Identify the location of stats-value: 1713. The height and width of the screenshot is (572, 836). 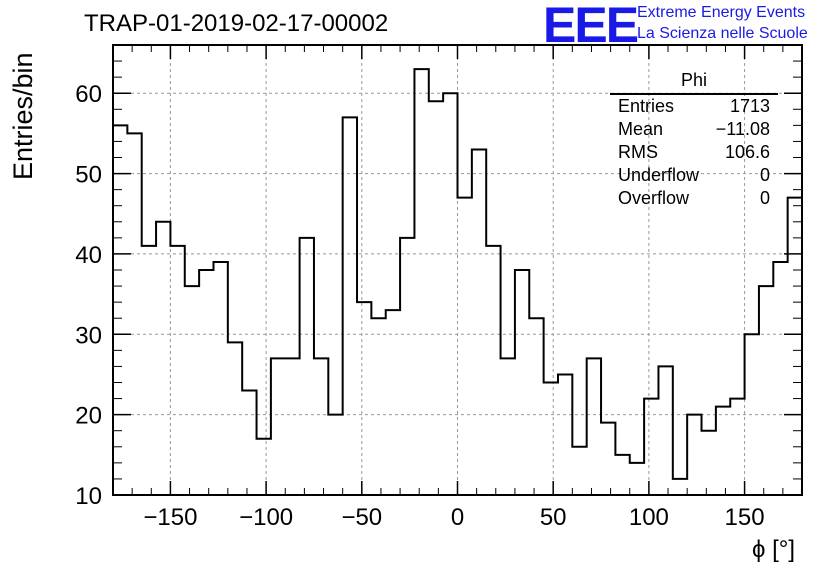
(749, 106).